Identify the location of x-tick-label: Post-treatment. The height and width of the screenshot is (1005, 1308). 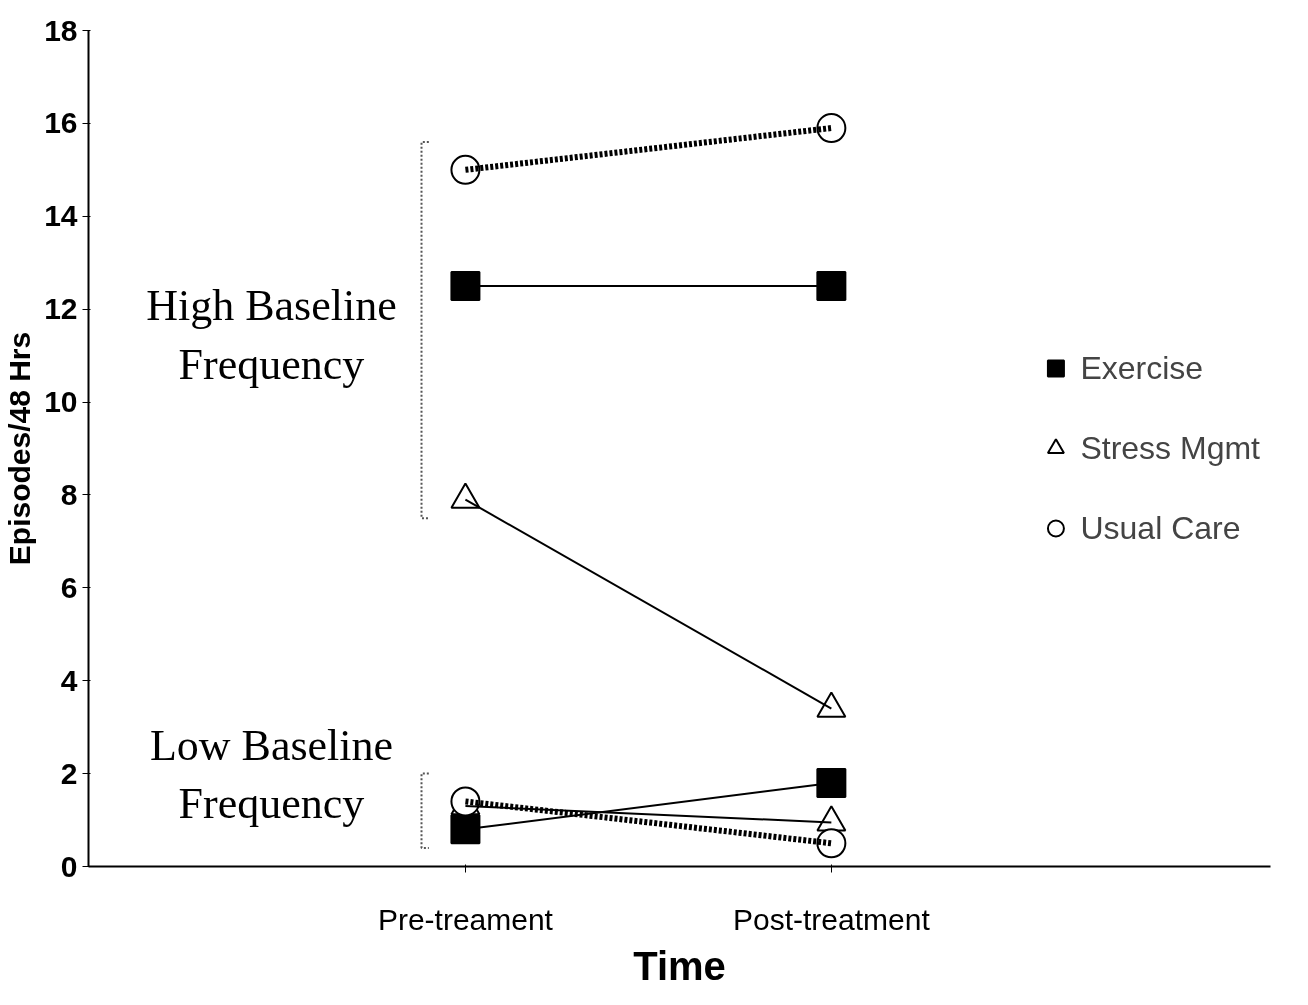
(832, 919).